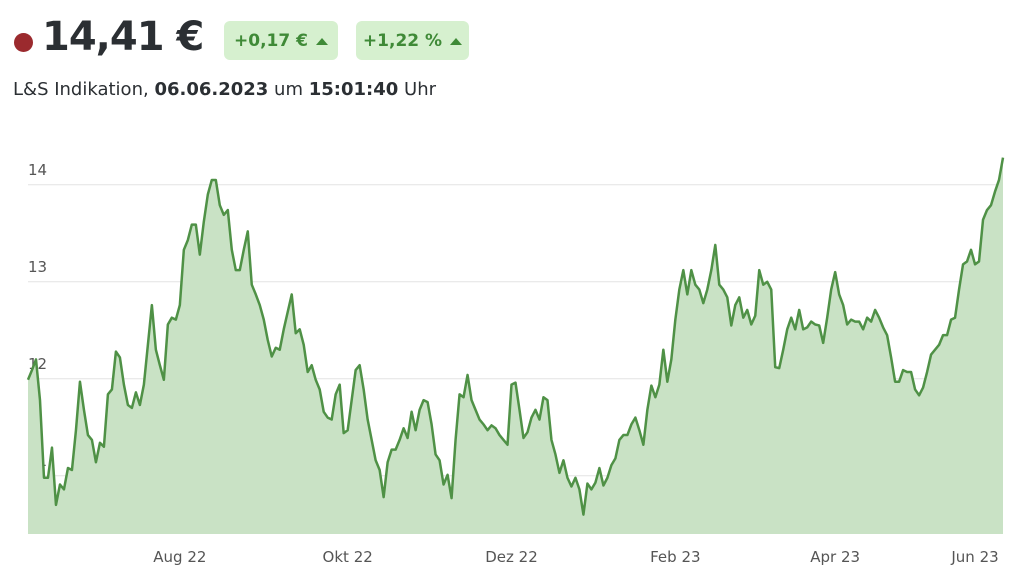 The width and height of the screenshot is (1024, 574). I want to click on source: L&S Indikation,, so click(81, 89).